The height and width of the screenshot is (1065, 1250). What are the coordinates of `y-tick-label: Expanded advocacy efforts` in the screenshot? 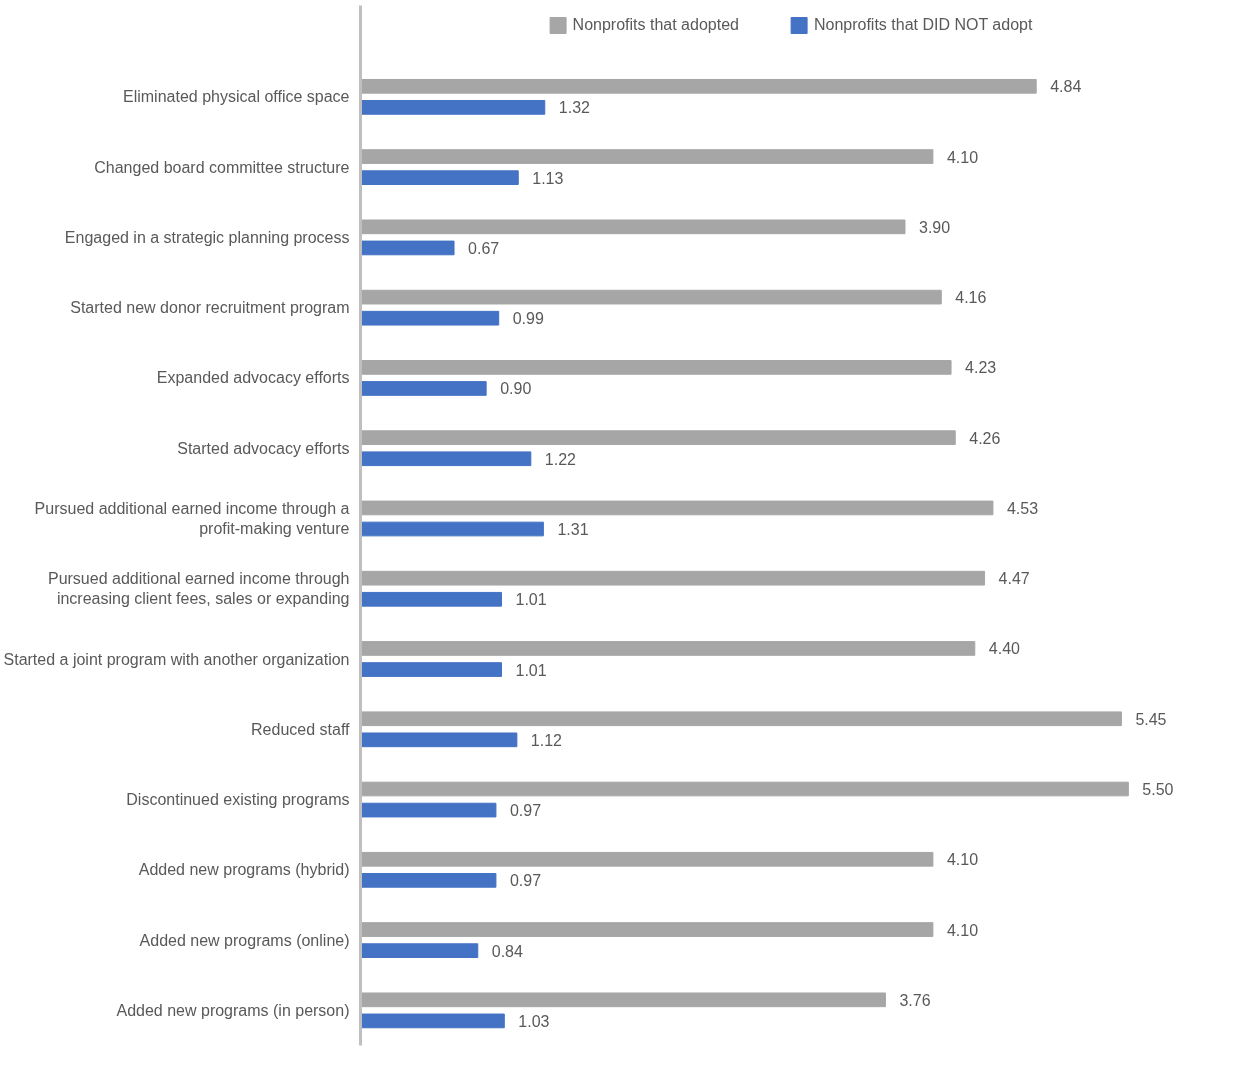 It's located at (253, 378).